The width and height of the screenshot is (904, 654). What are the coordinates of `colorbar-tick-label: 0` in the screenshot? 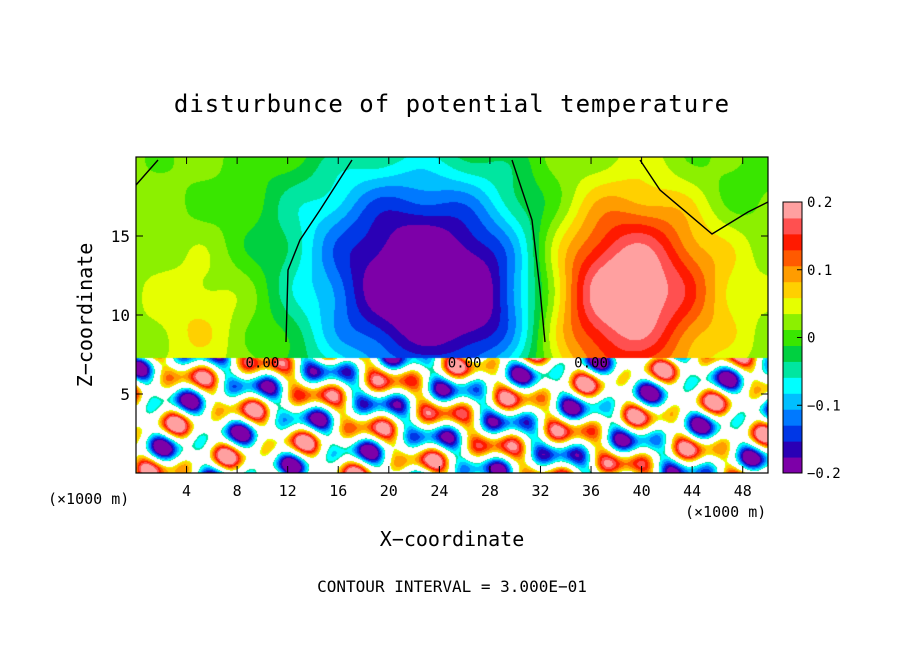 It's located at (811, 339).